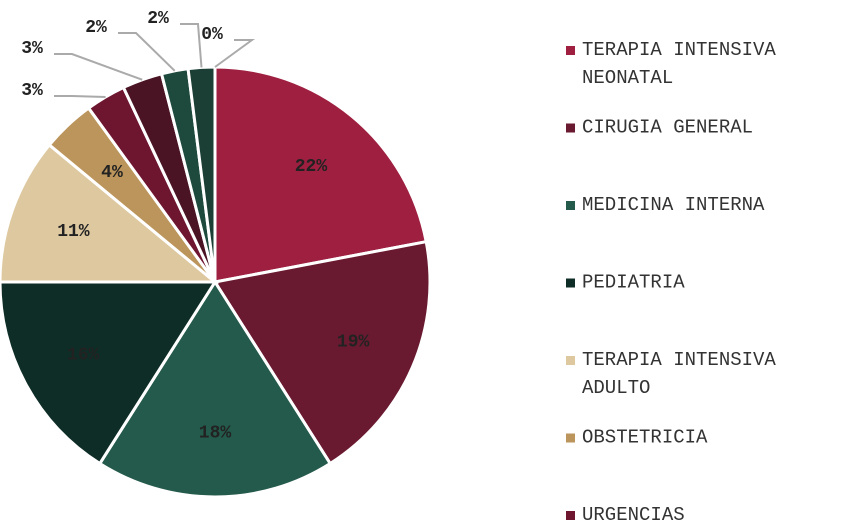  What do you see at coordinates (215, 433) in the screenshot?
I see `data-label: 18%` at bounding box center [215, 433].